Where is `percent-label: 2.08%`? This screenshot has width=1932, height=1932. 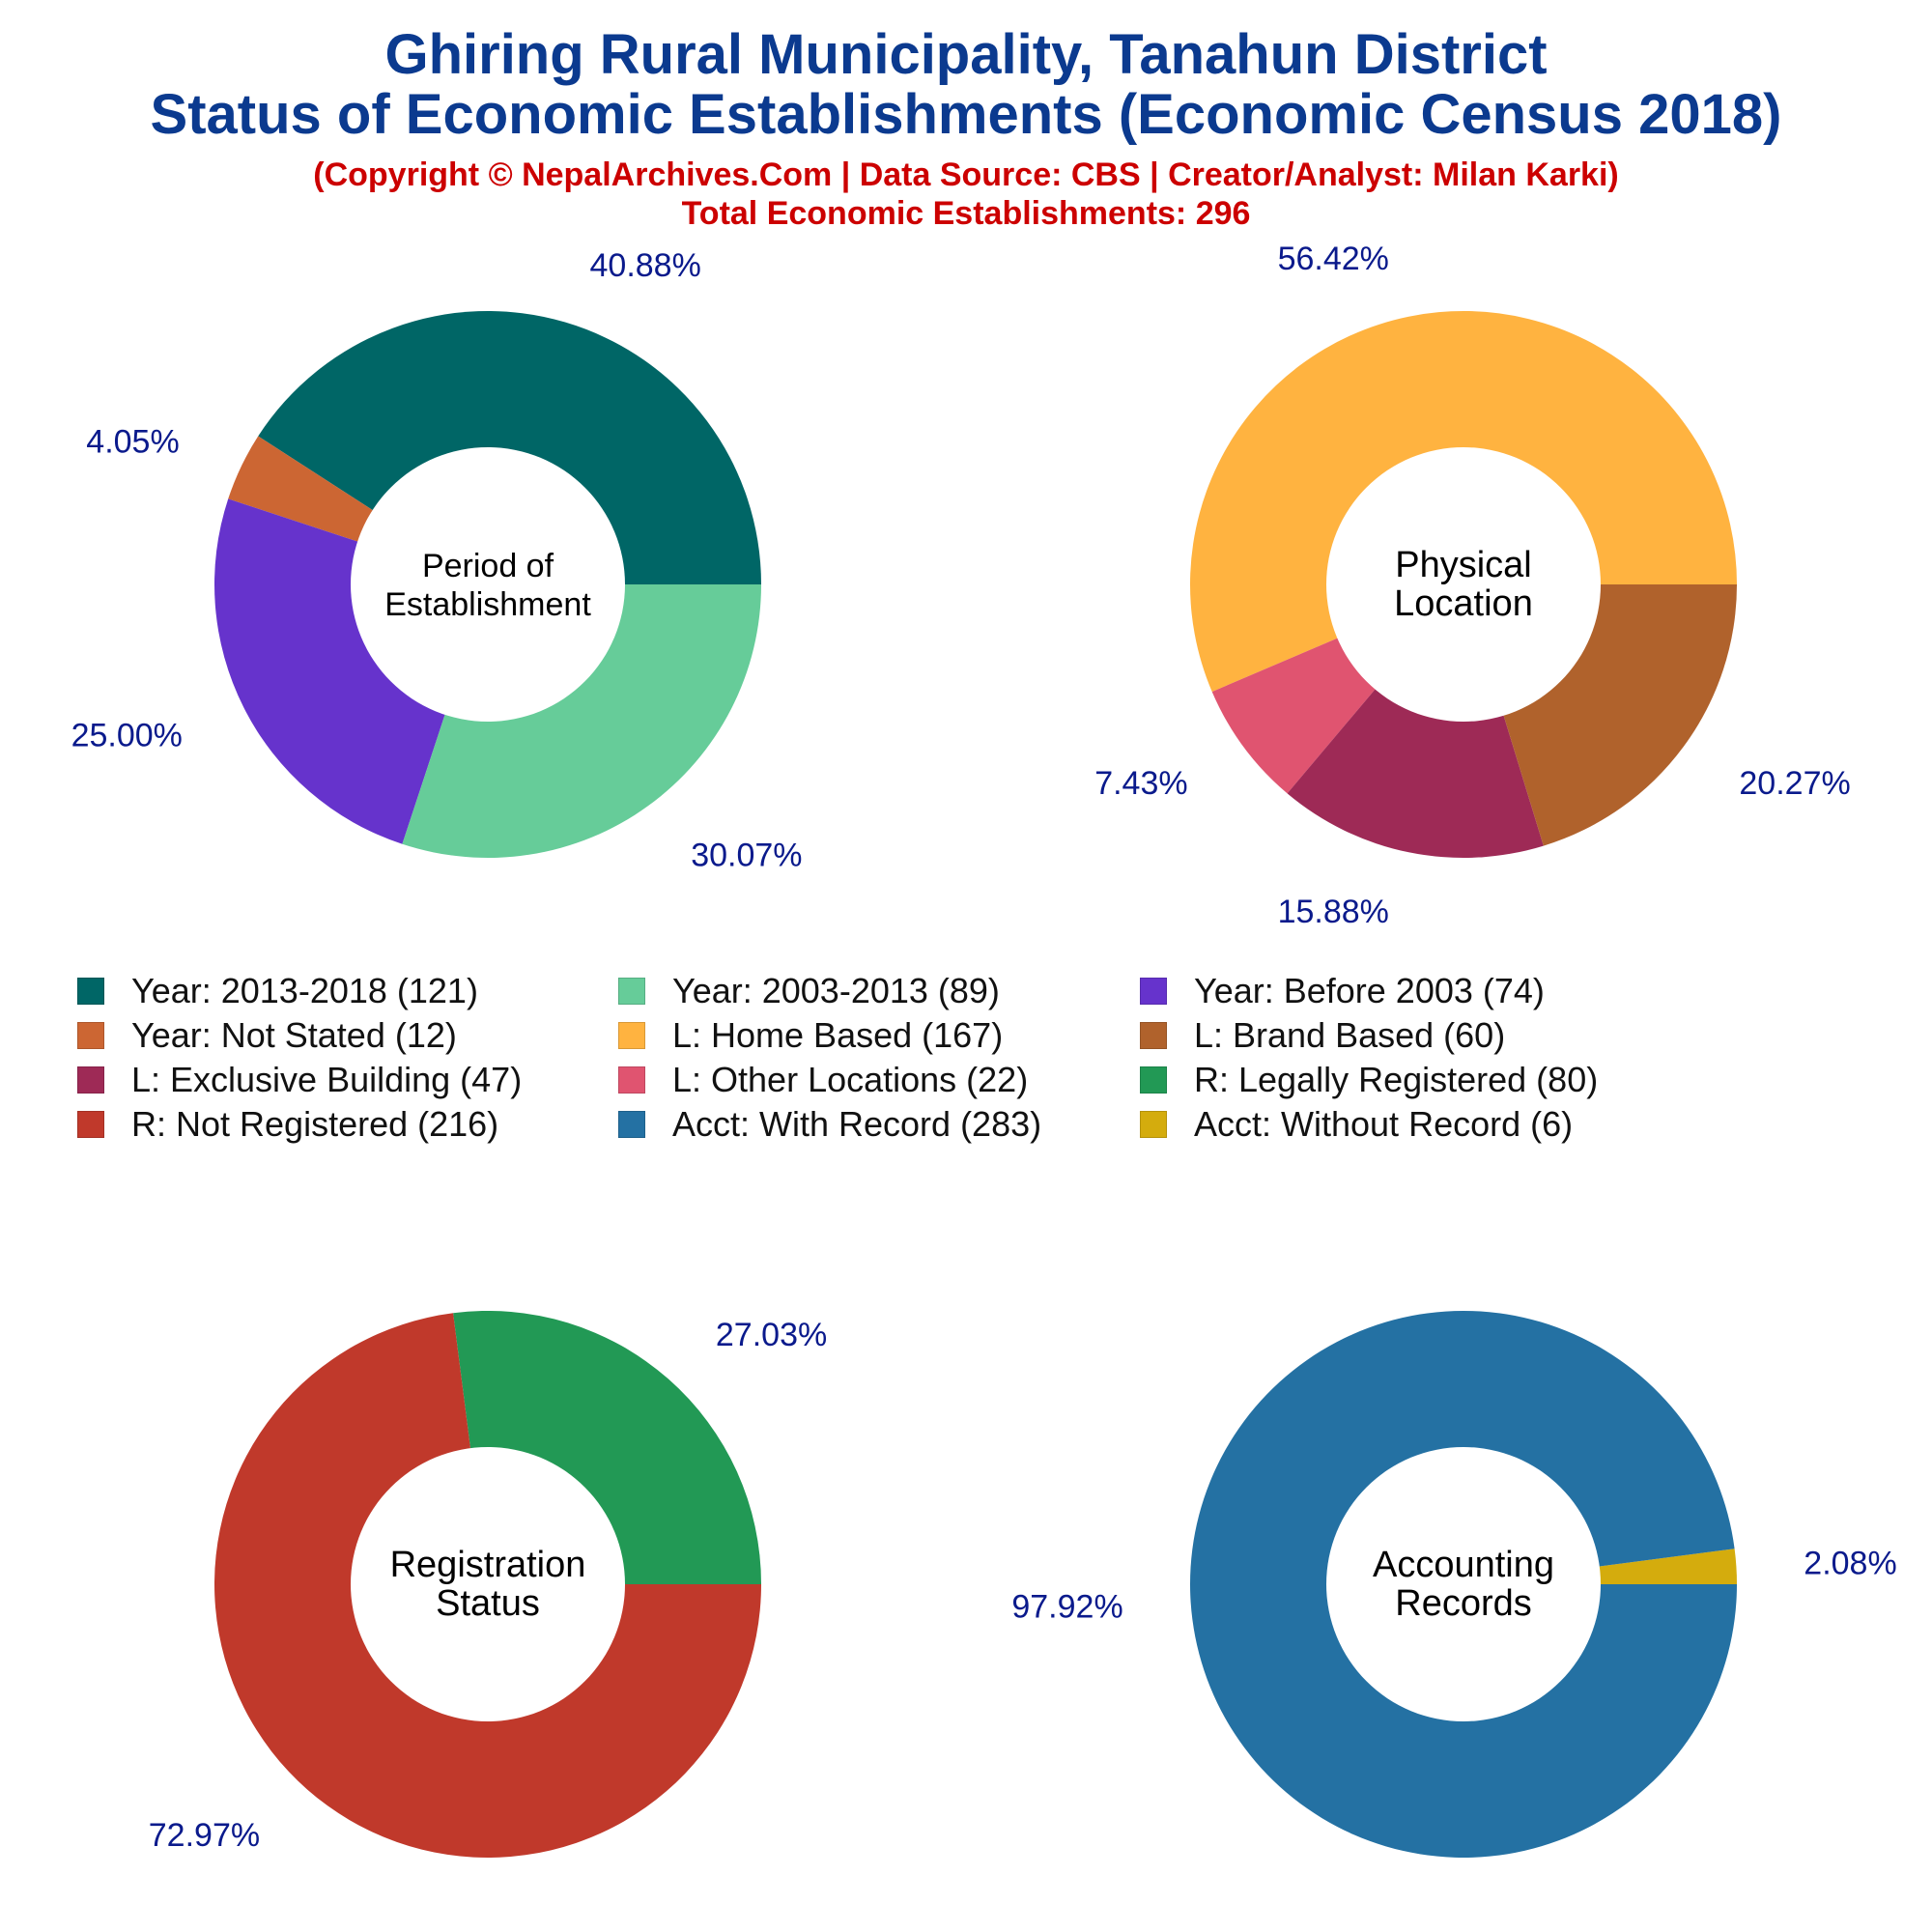 percent-label: 2.08% is located at coordinates (1850, 1564).